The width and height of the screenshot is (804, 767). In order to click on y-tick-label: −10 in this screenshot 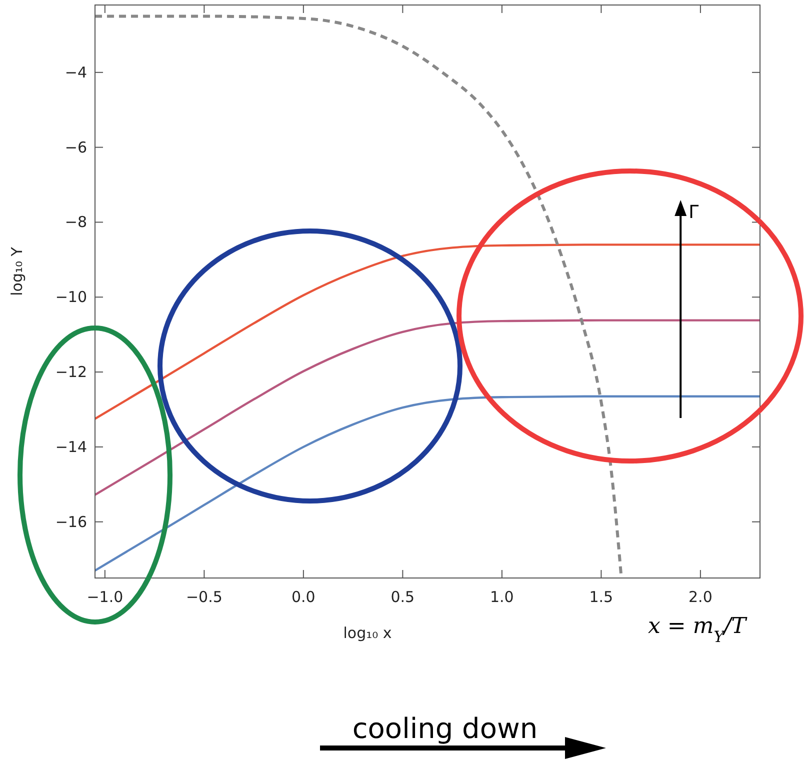, I will do `click(71, 297)`.